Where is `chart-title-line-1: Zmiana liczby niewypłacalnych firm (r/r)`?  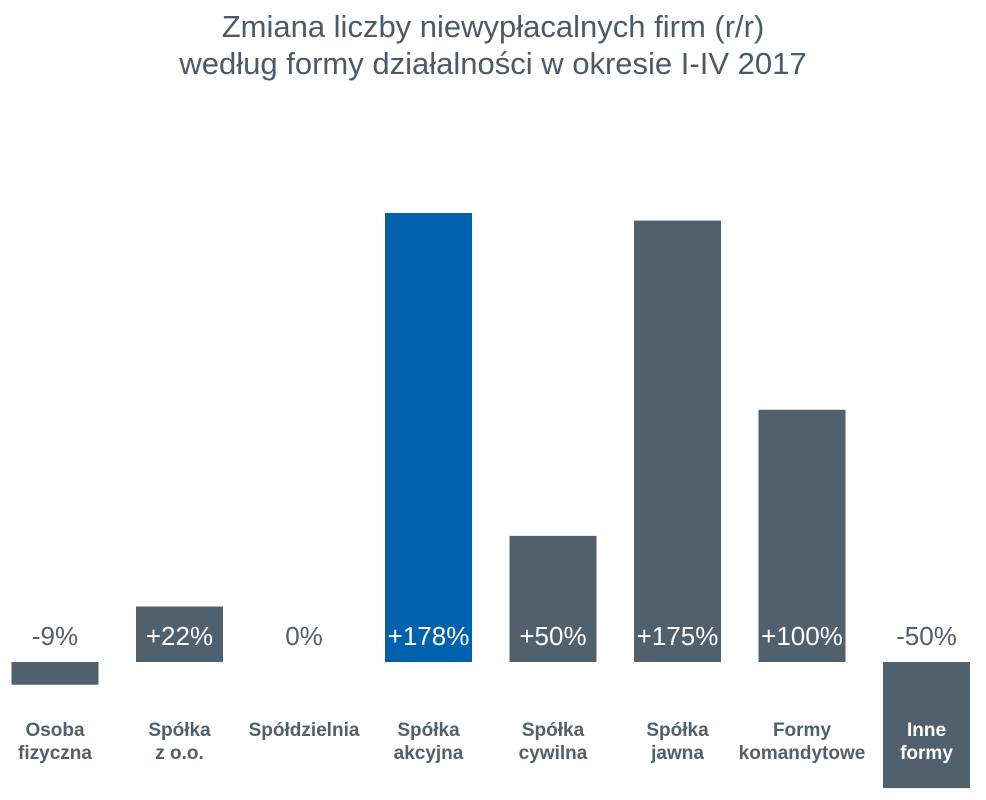
chart-title-line-1: Zmiana liczby niewypłacalnych firm (r/r) is located at coordinates (493, 26).